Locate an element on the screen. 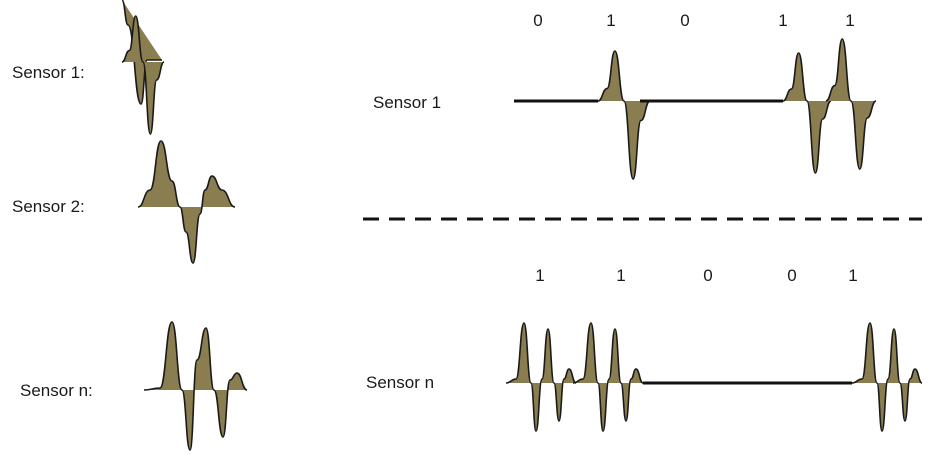  left-sensor-1-waveform is located at coordinates (141, 52).